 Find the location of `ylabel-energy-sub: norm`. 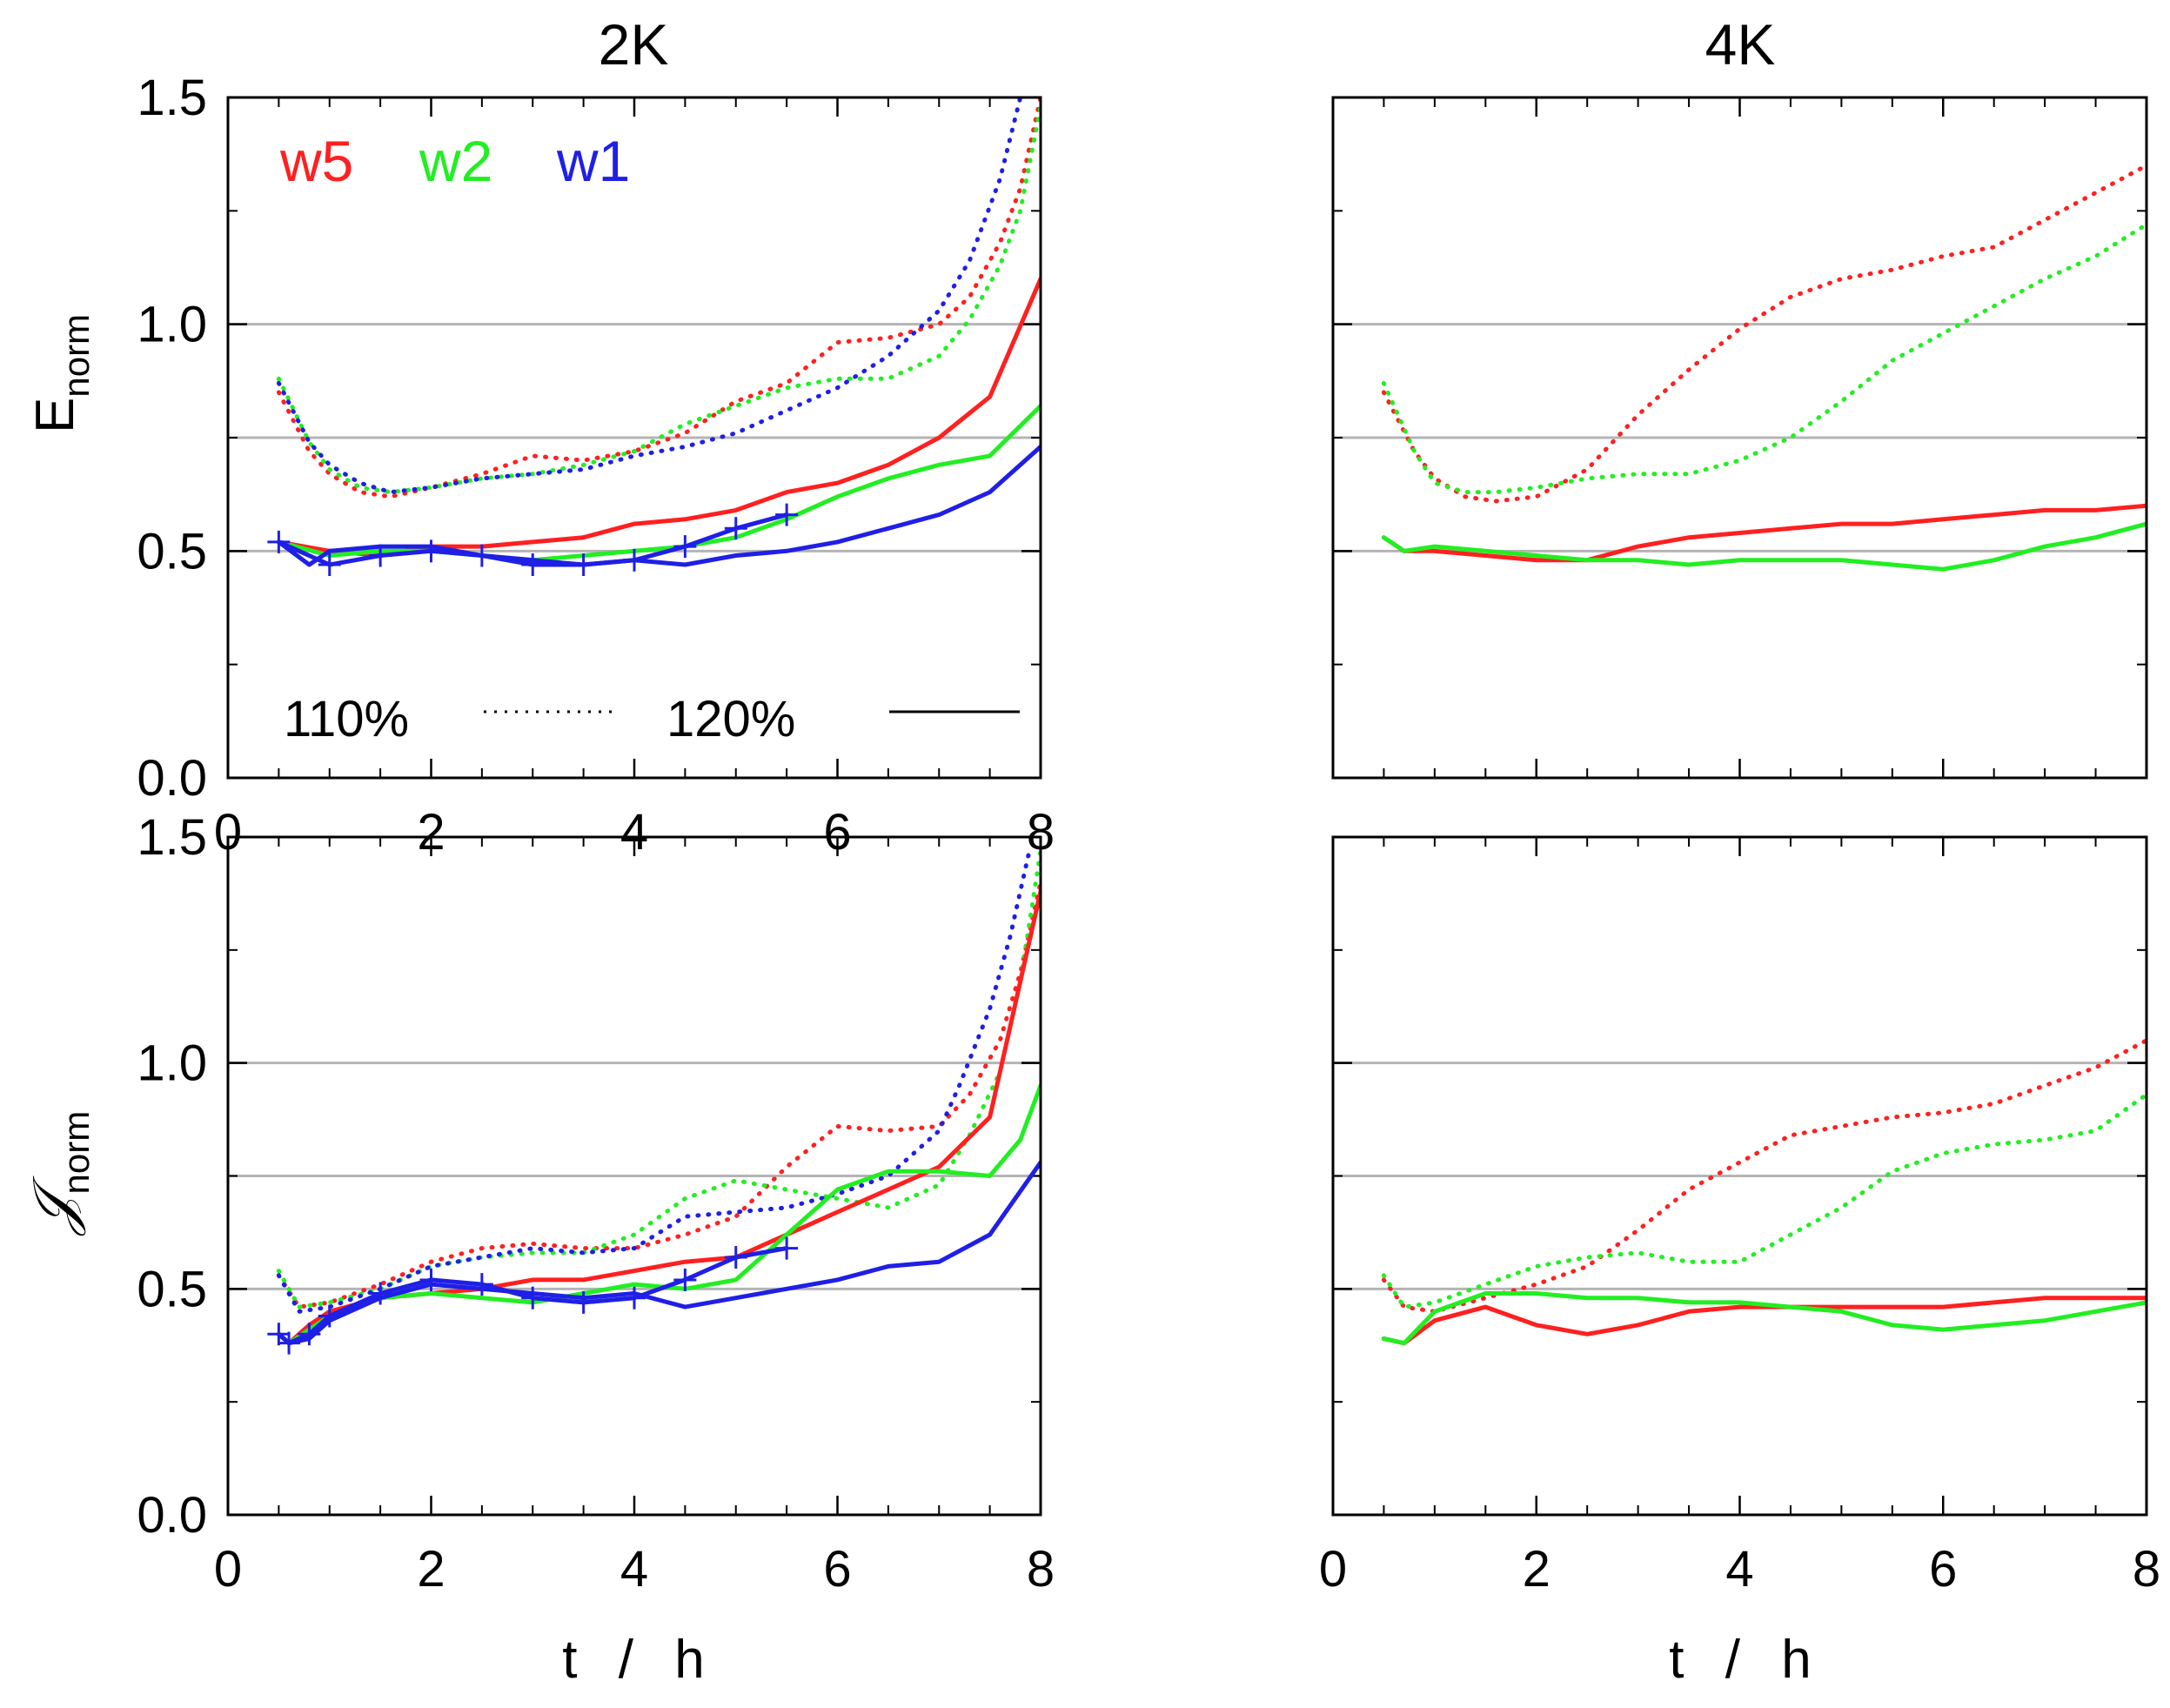

ylabel-energy-sub: norm is located at coordinates (77, 356).